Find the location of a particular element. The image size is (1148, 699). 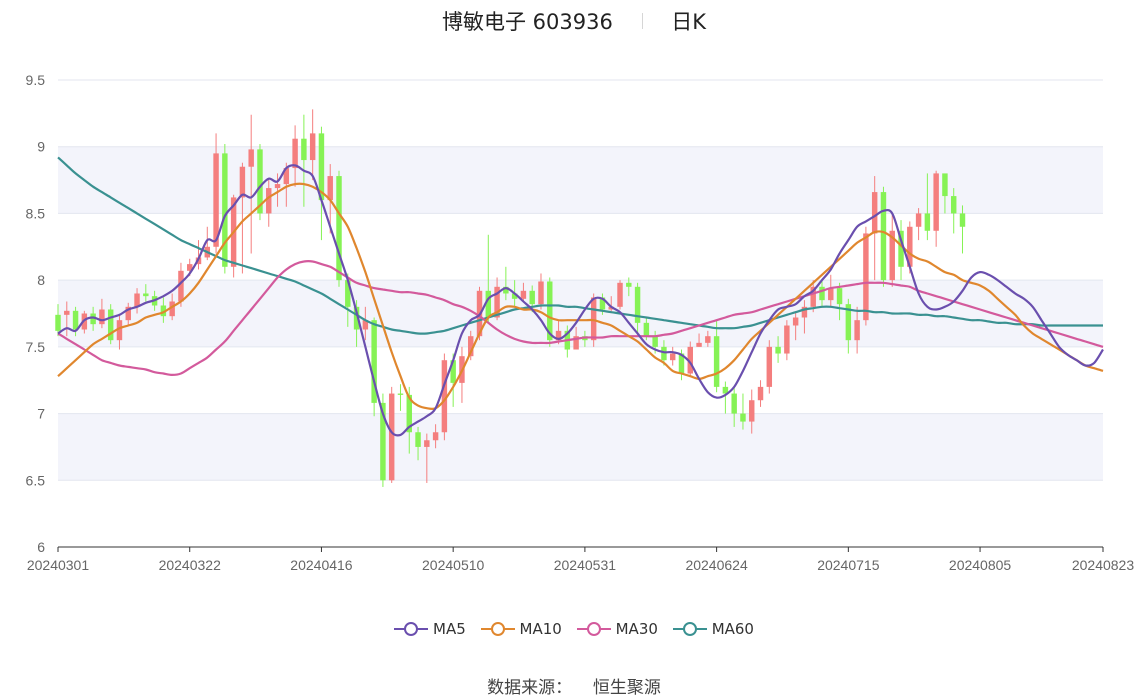

data-source: 数据来源： 恒生聚源 is located at coordinates (574, 685).